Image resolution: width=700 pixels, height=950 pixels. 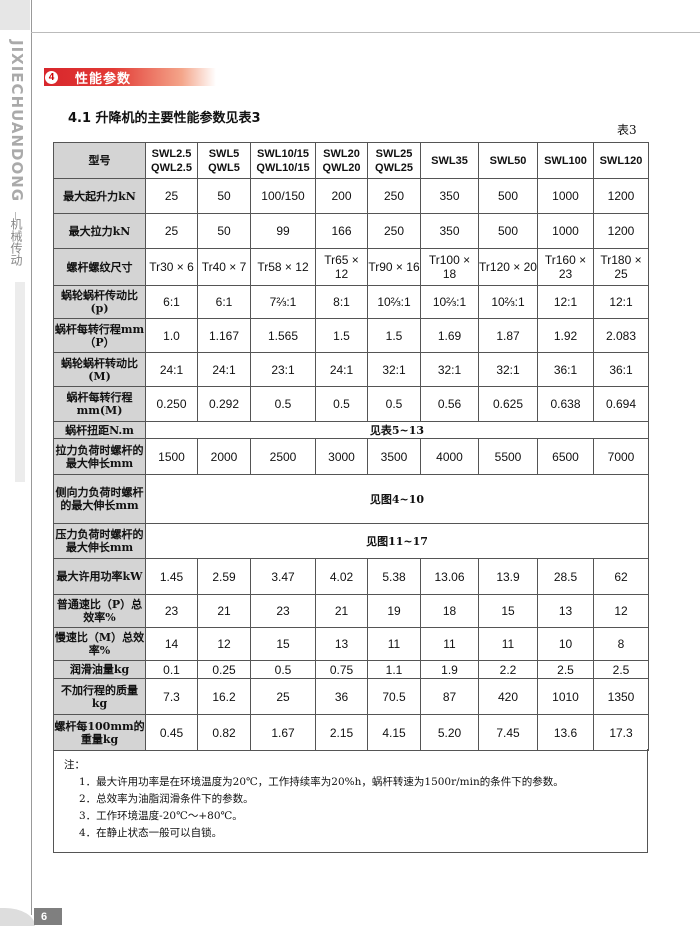 I want to click on note-item: 3．工作环境温度-20℃～+80℃。, so click(x=161, y=816).